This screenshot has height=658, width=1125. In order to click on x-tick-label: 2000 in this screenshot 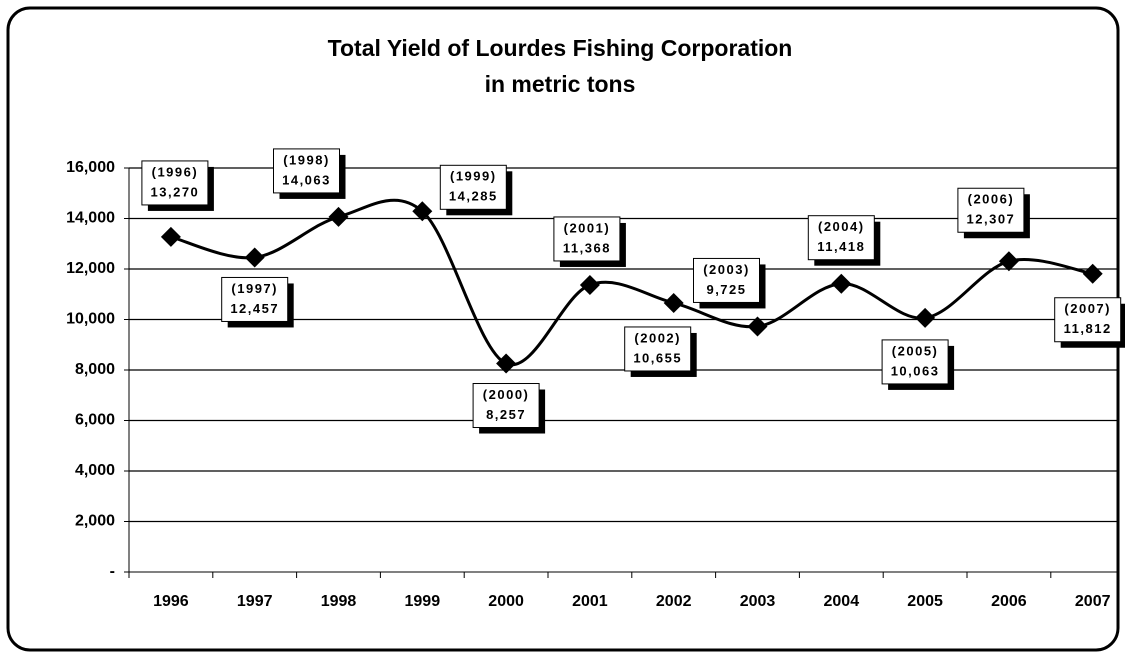, I will do `click(506, 601)`.